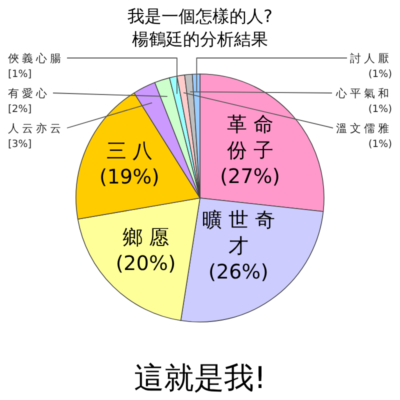 The image size is (400, 400). What do you see at coordinates (200, 40) in the screenshot?
I see `subtitle: 楊鶴廷的分析結果` at bounding box center [200, 40].